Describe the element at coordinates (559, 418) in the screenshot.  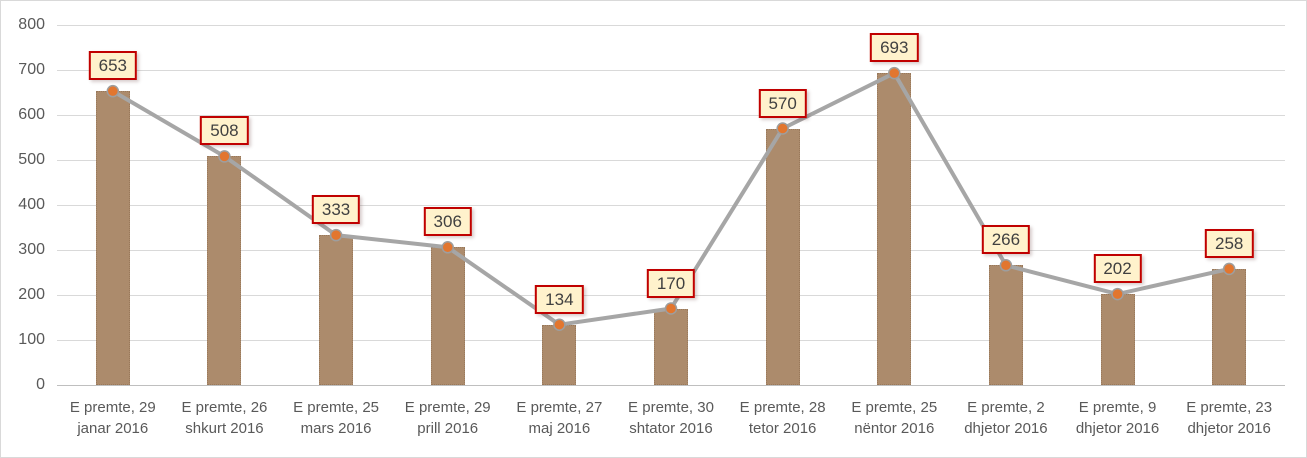
I see `x-tick-label: E premte, 27 maj 2016` at that location.